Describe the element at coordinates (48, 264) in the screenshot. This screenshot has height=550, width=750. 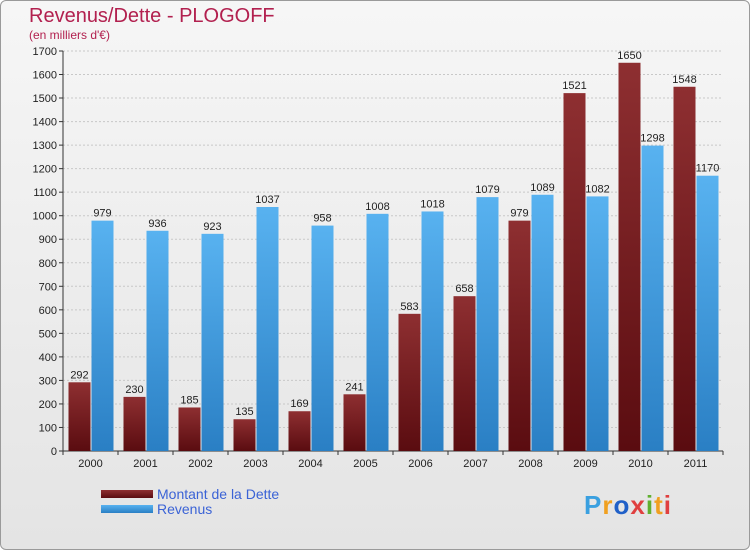
I see `y-tick-label: 800` at that location.